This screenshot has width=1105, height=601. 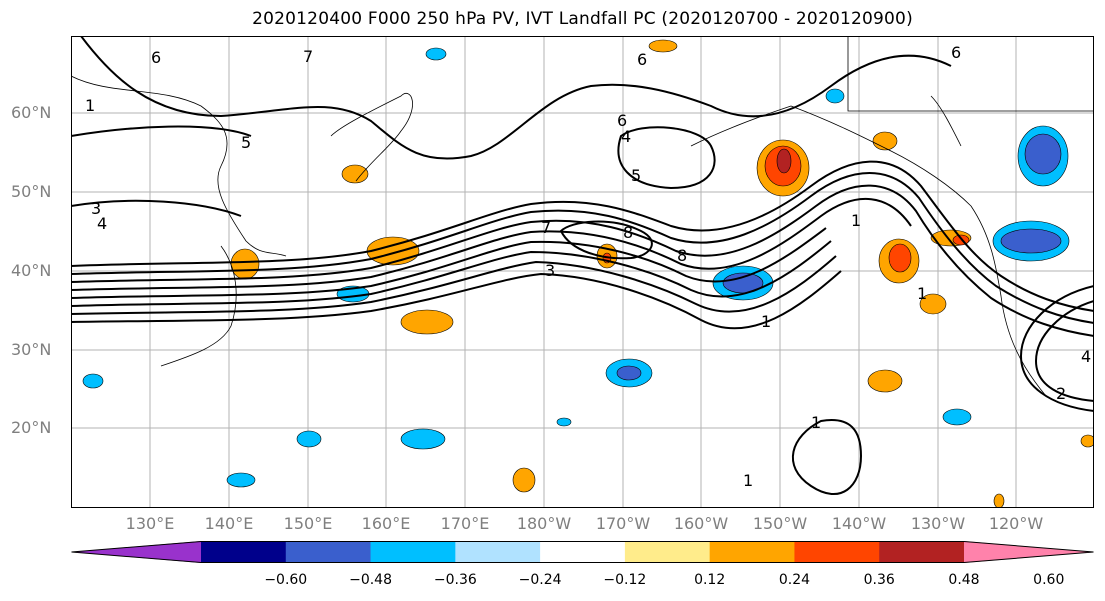 I want to click on colorbar-tick-label: 0.60, so click(x=1049, y=580).